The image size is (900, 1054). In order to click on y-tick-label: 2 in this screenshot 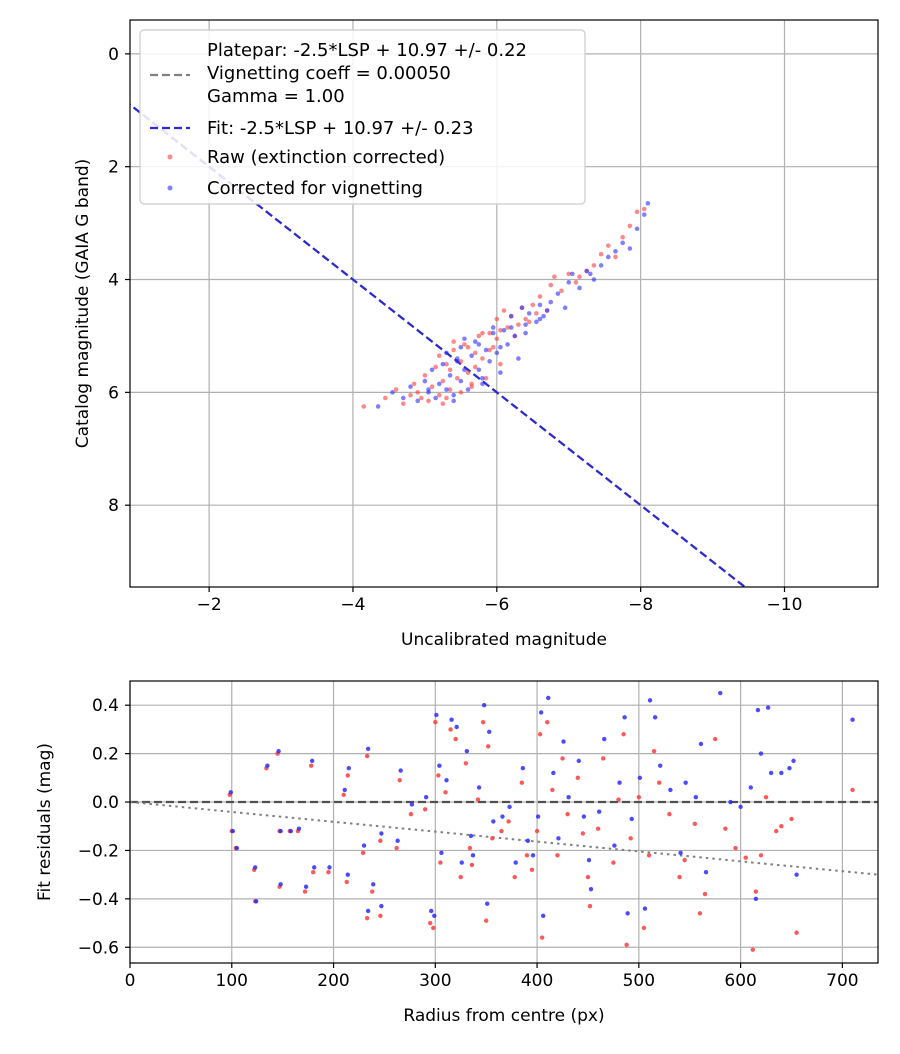, I will do `click(113, 168)`.